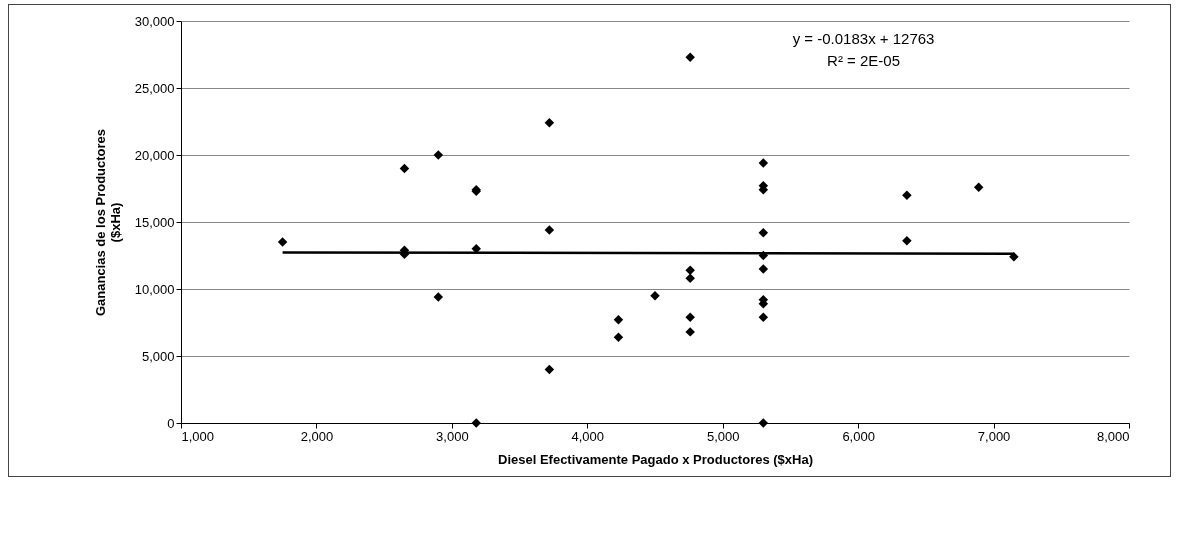 The height and width of the screenshot is (551, 1184). What do you see at coordinates (864, 60) in the screenshot?
I see `annotation: R² = 2E-05` at bounding box center [864, 60].